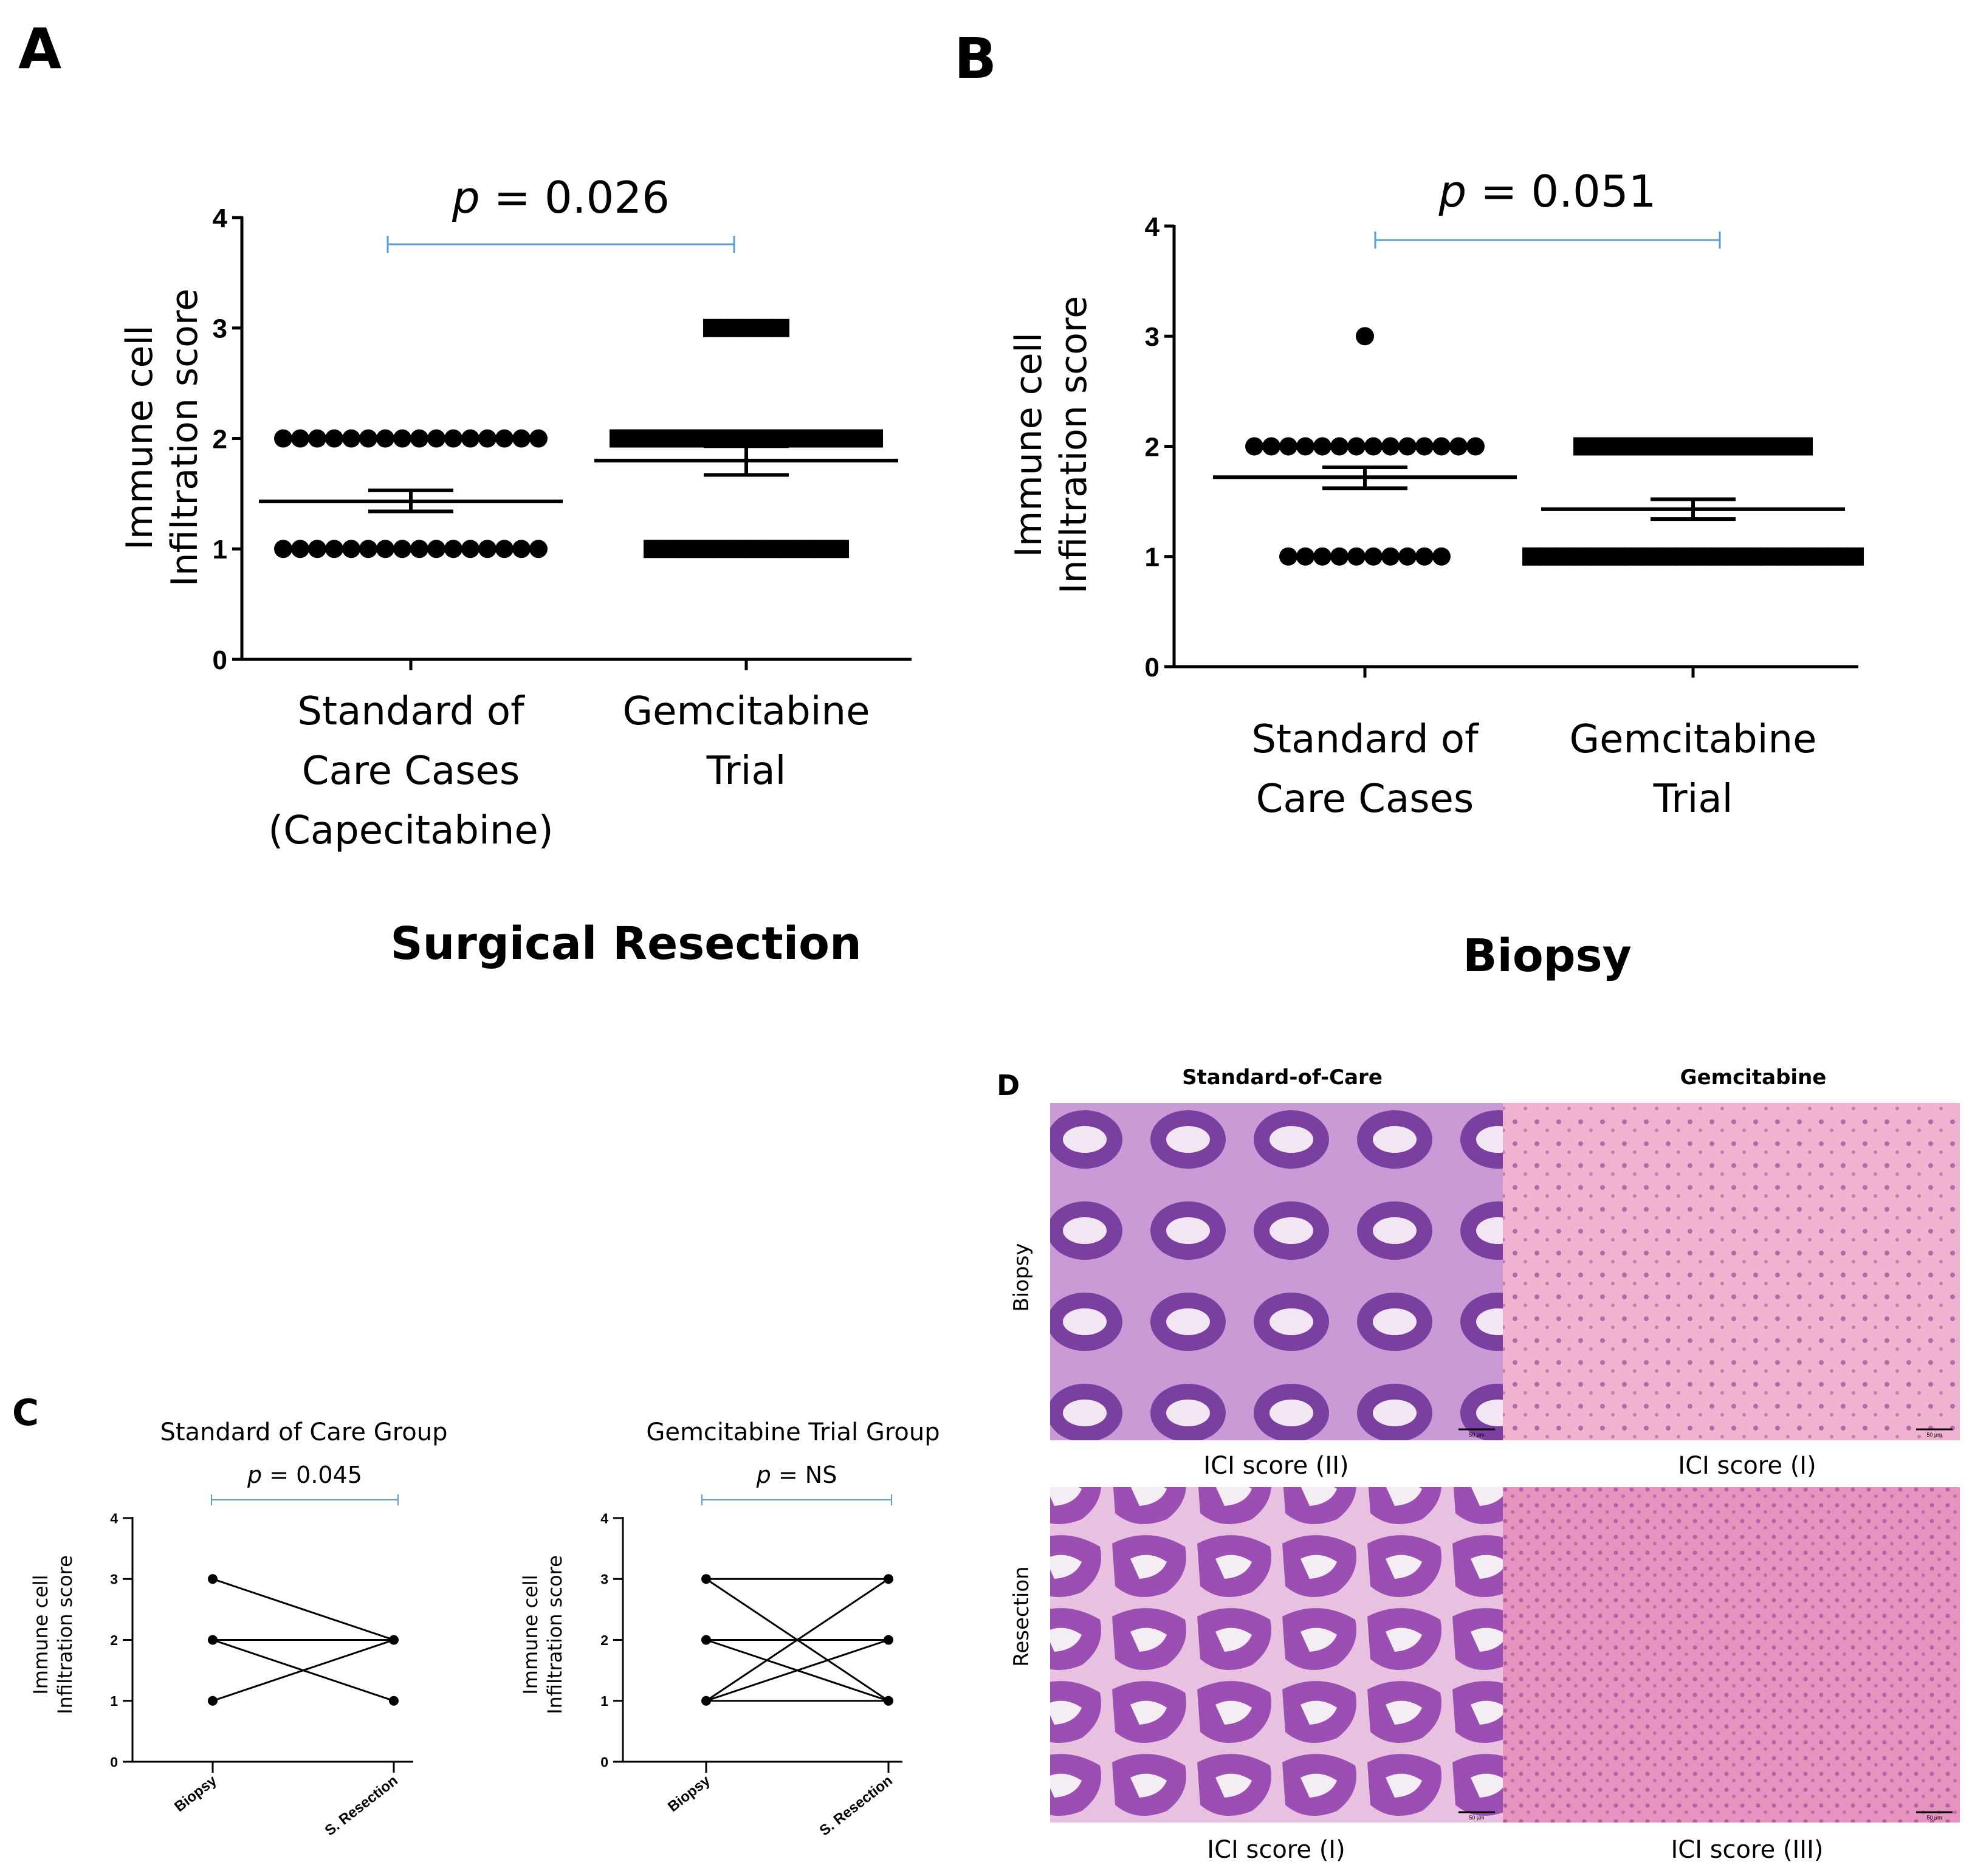 The width and height of the screenshot is (1972, 1876). What do you see at coordinates (304, 1475) in the screenshot?
I see `p-value-label: p = 0.045` at bounding box center [304, 1475].